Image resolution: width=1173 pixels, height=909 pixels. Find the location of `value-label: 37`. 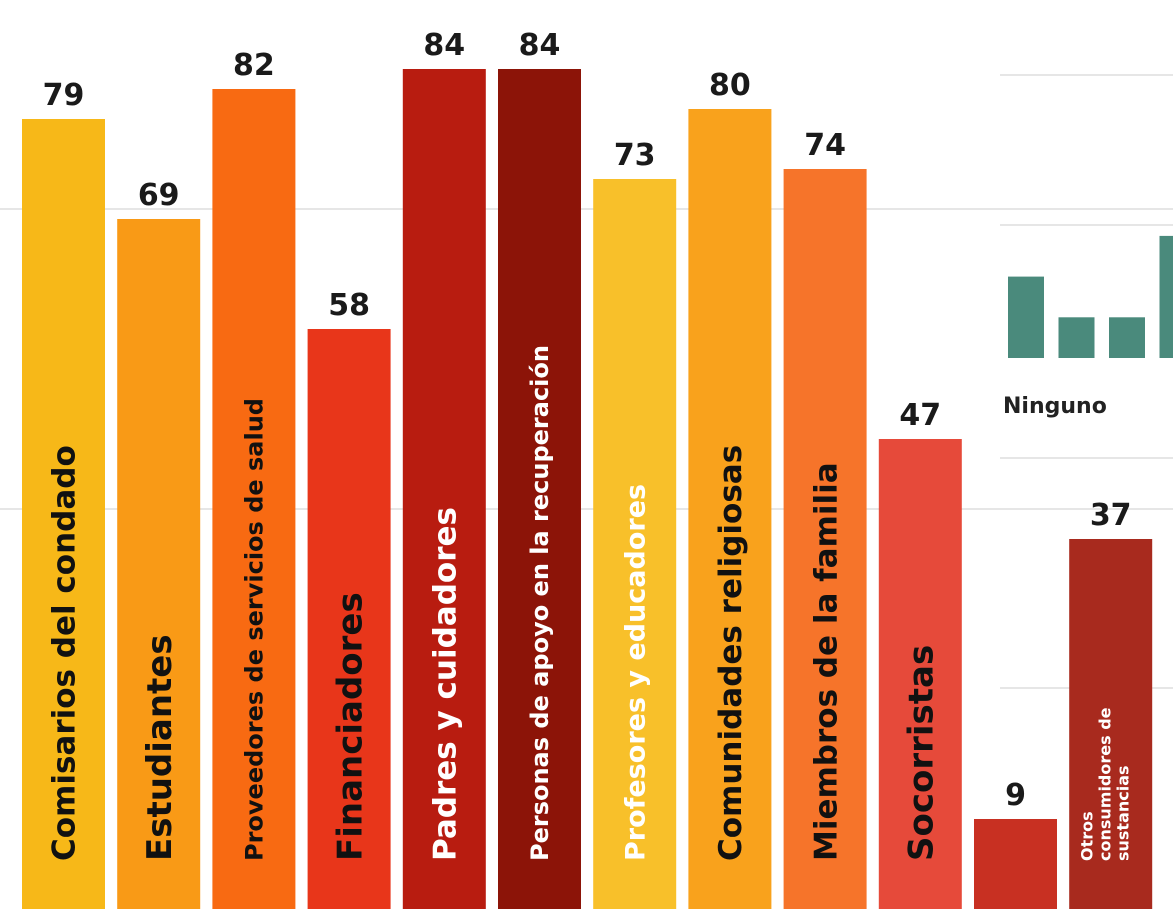

value-label: 37 is located at coordinates (1111, 515).